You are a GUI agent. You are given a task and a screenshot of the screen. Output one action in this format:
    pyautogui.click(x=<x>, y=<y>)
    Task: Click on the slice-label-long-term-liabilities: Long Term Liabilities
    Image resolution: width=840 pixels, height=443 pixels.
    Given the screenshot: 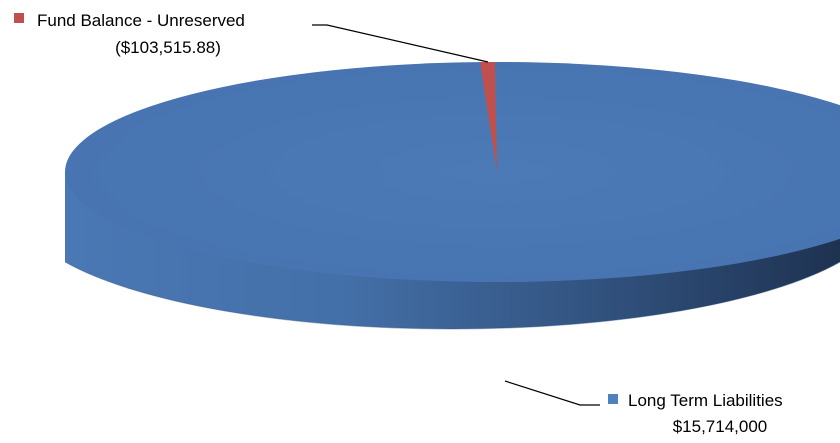 What is the action you would take?
    pyautogui.click(x=705, y=400)
    